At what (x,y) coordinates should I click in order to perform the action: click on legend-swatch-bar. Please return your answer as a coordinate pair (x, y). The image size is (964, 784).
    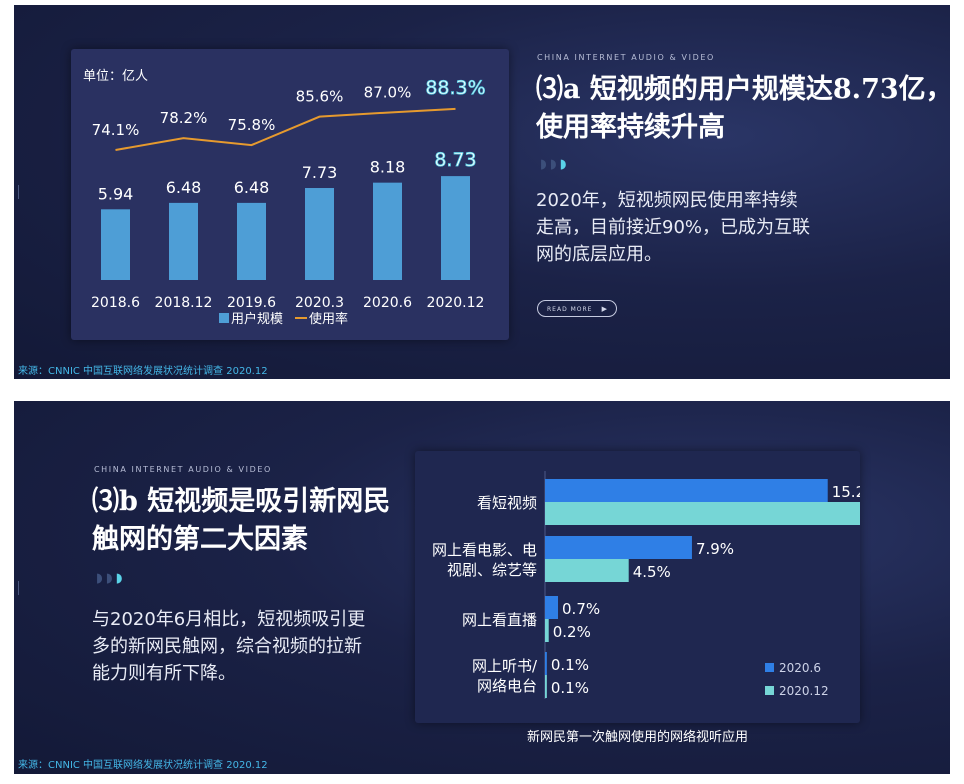
    Looking at the image, I should click on (224, 318).